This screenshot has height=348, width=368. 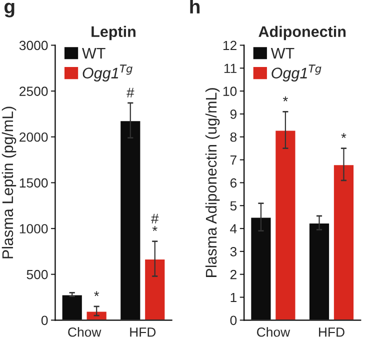 I want to click on y-tick-label: 3000, so click(x=33, y=45).